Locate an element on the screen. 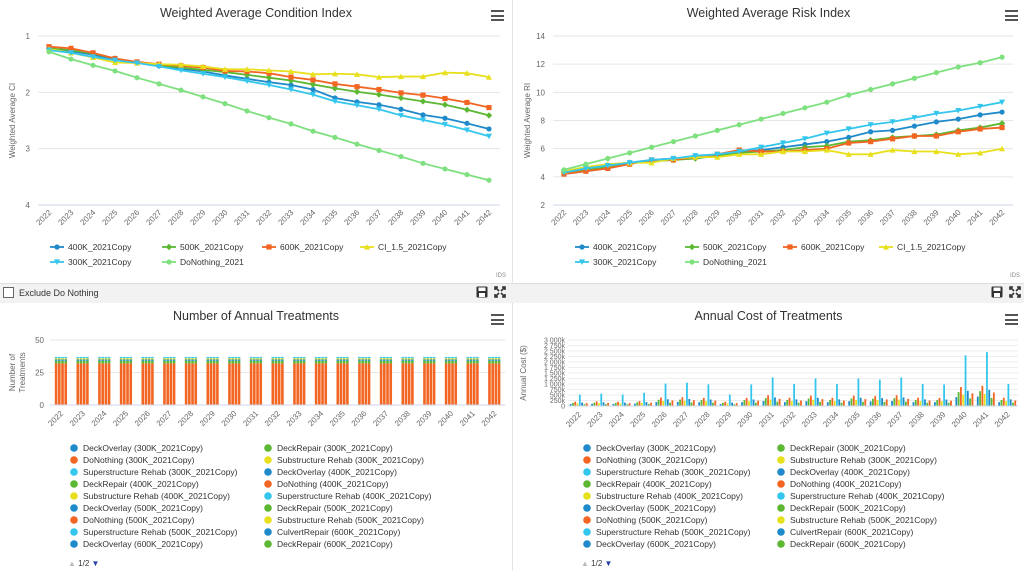  legend-label: 600K_2021Copy is located at coordinates (833, 247).